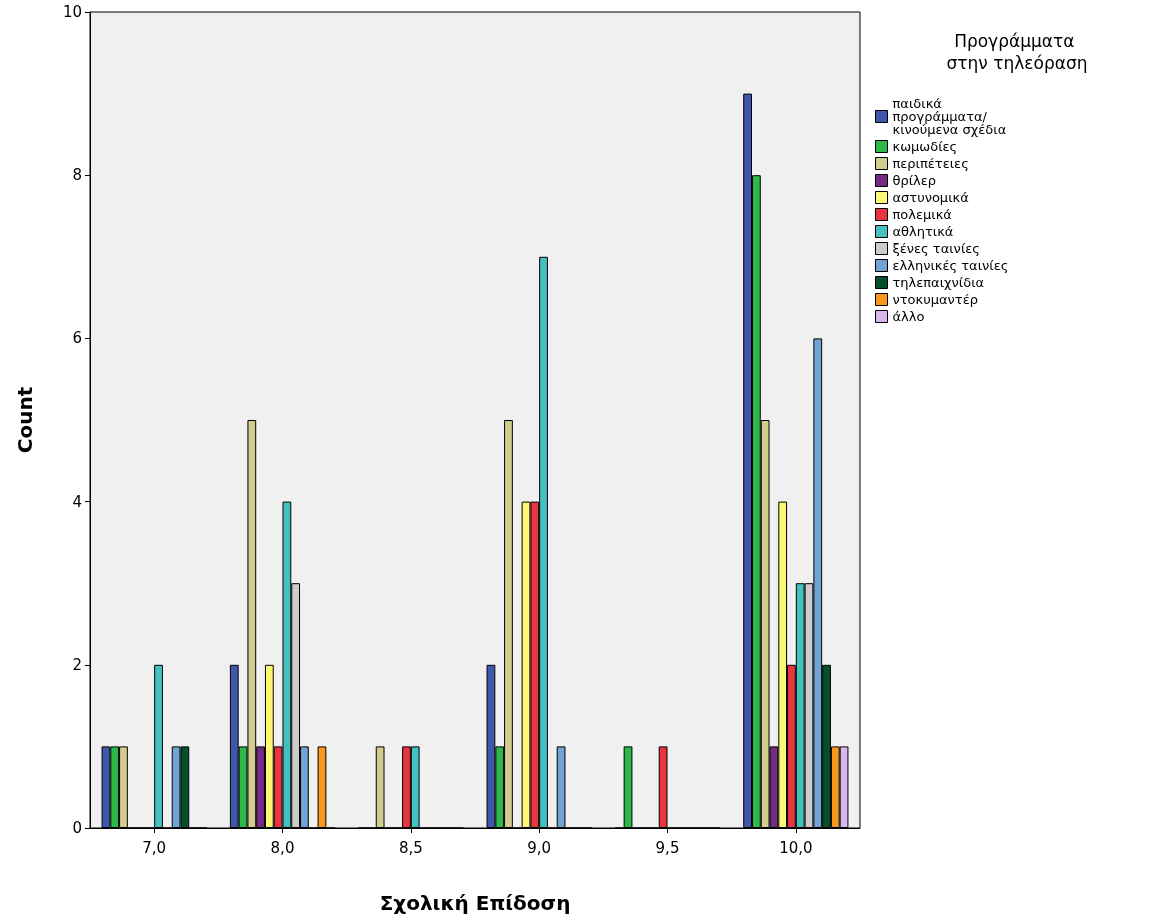 The image size is (1155, 922). What do you see at coordinates (77, 175) in the screenshot?
I see `y-tick-label: 8` at bounding box center [77, 175].